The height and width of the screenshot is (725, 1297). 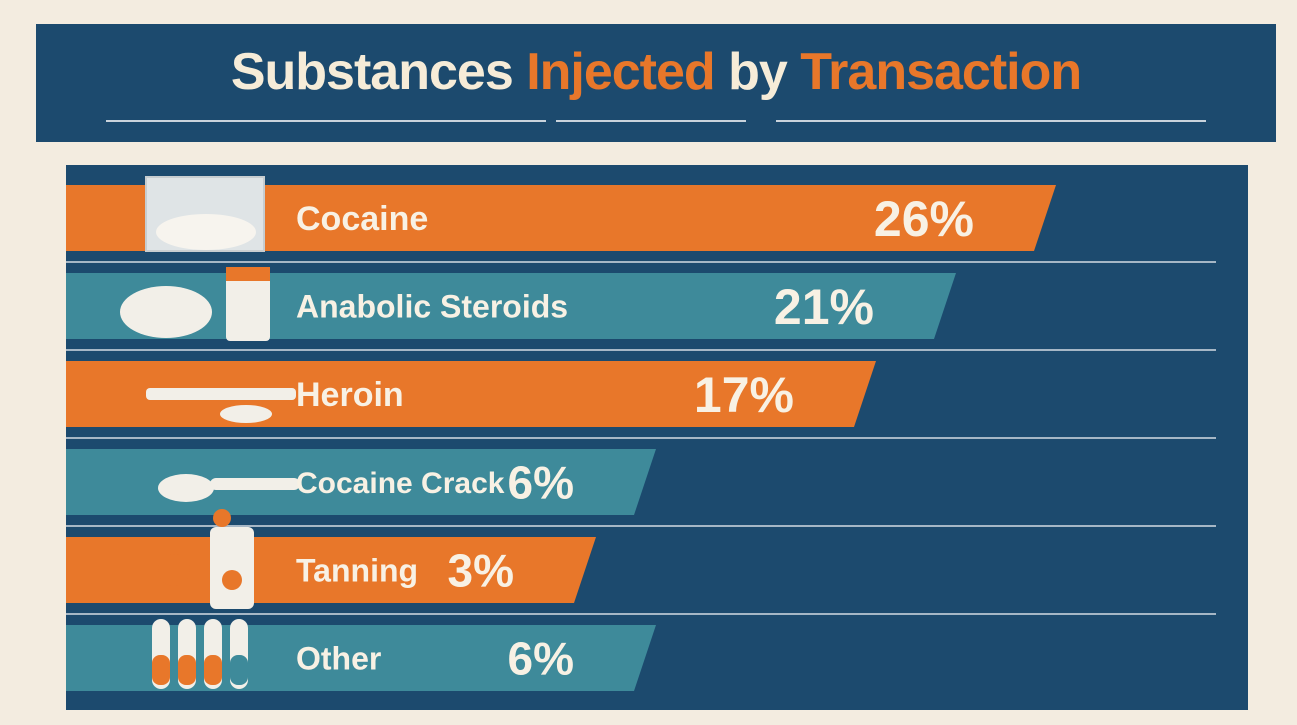 What do you see at coordinates (221, 405) in the screenshot?
I see `syringe-spoon-icon` at bounding box center [221, 405].